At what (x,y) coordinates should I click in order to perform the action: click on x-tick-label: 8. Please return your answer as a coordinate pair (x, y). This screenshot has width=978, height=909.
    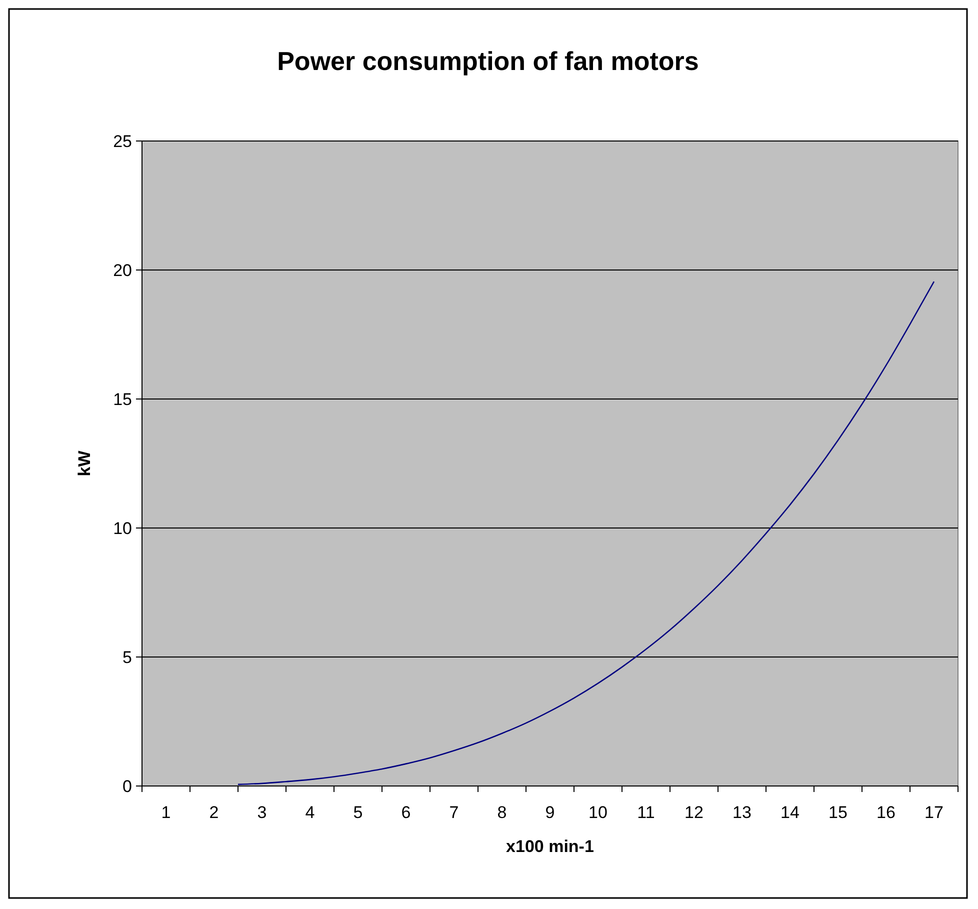
    Looking at the image, I should click on (502, 812).